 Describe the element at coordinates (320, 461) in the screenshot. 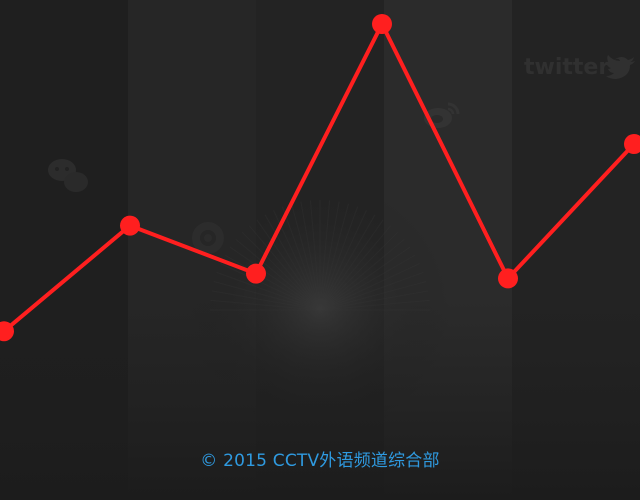

I see `copyright-text: © 2015 CCTV外语频道综合部` at that location.